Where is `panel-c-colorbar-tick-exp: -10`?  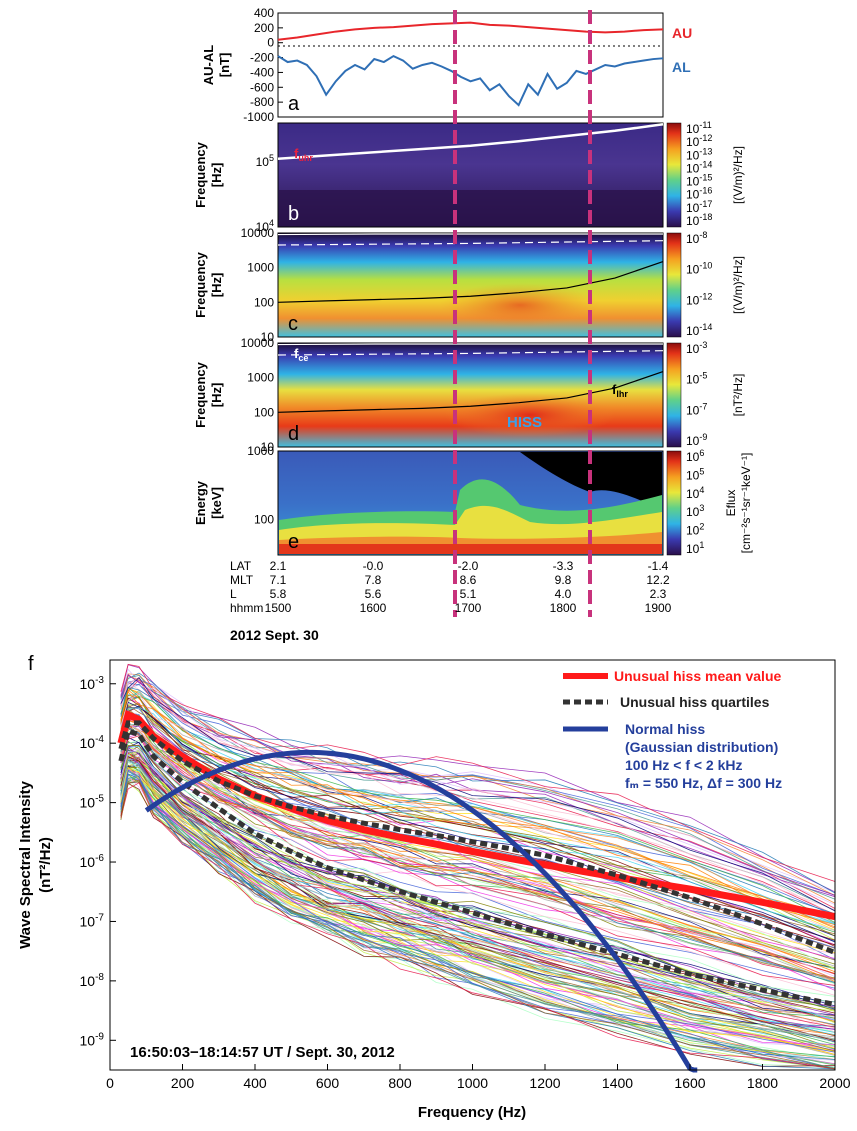
panel-c-colorbar-tick-exp: -10 is located at coordinates (705, 266).